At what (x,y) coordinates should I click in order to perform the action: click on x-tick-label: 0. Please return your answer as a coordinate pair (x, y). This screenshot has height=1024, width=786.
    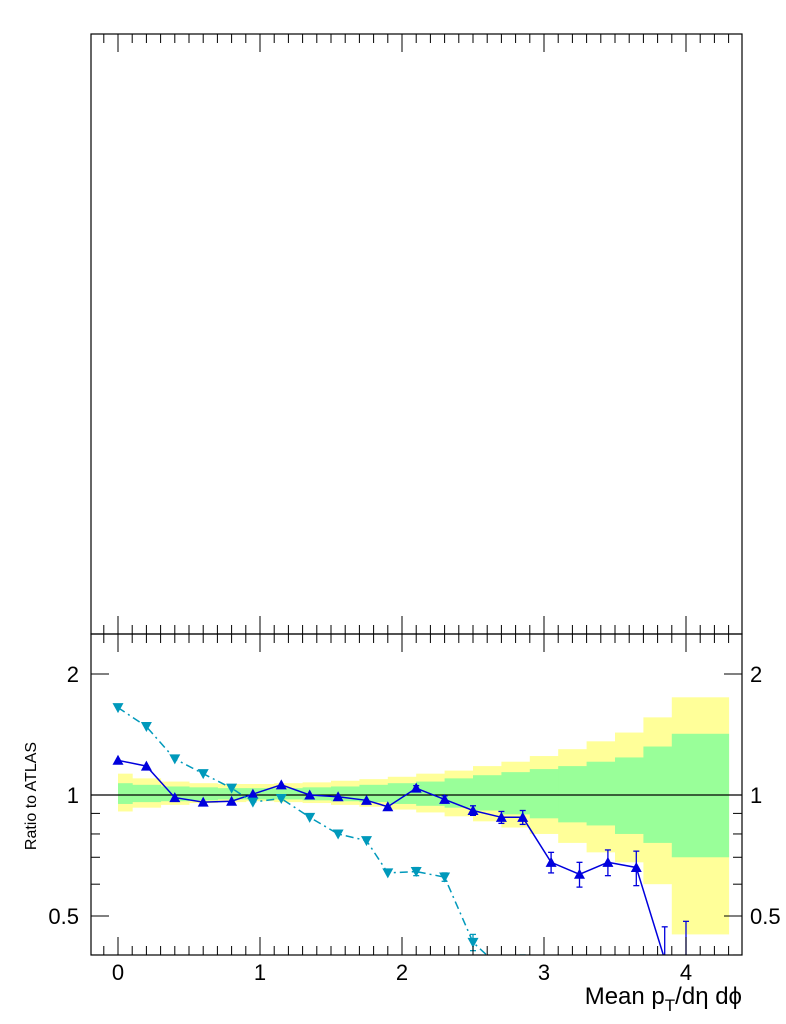
    Looking at the image, I should click on (118, 972).